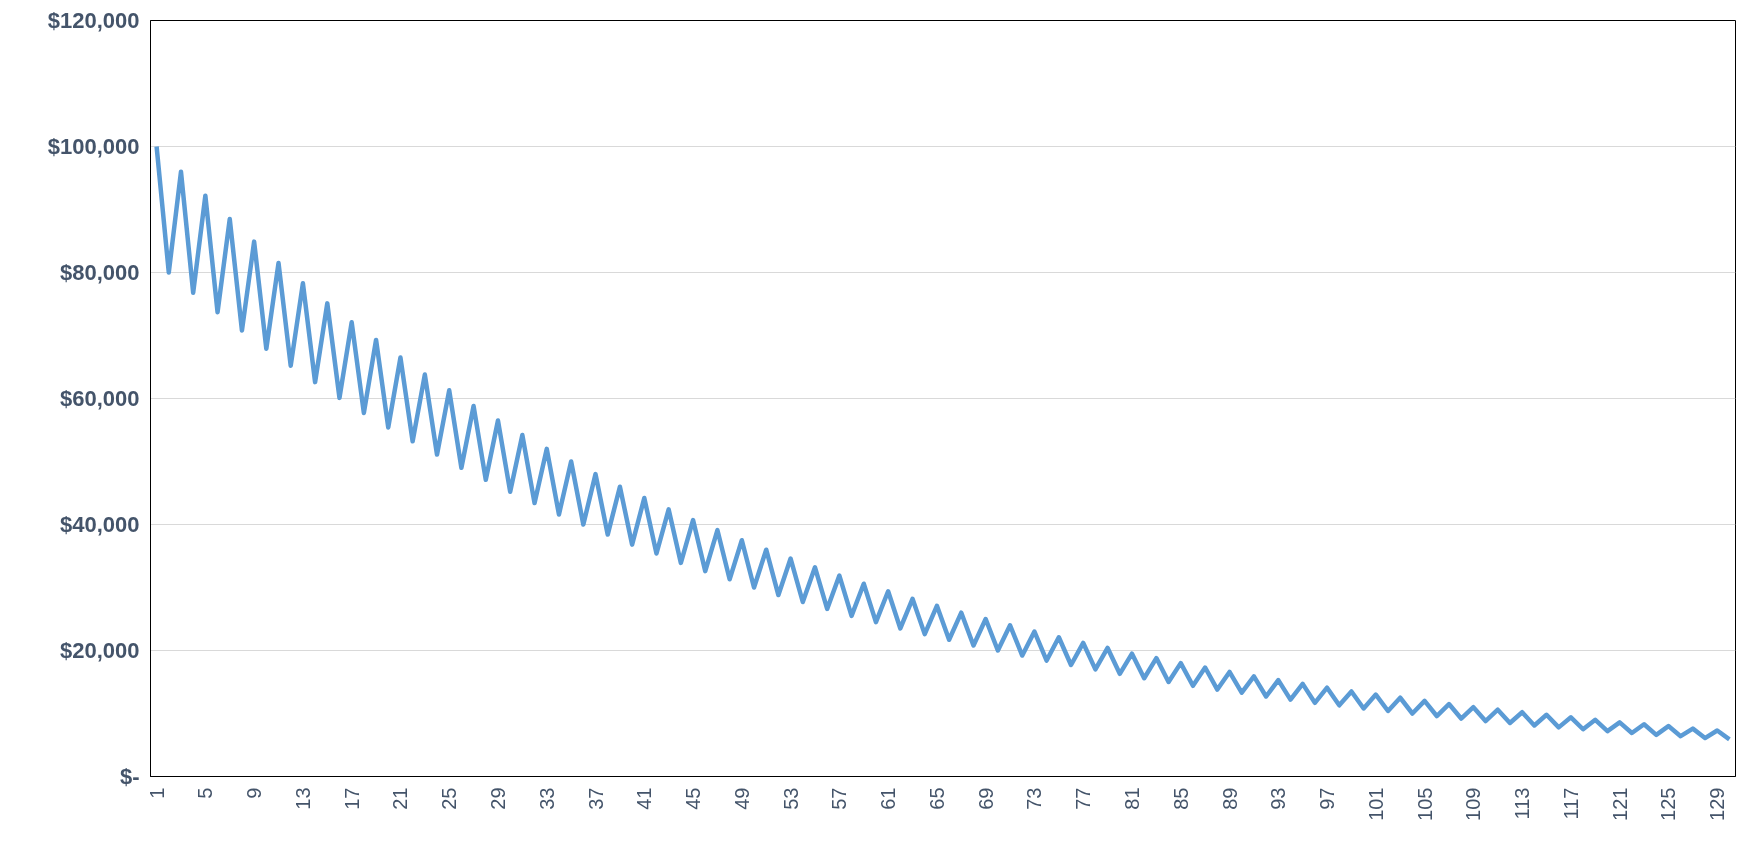 The height and width of the screenshot is (846, 1750). What do you see at coordinates (693, 798) in the screenshot?
I see `x-tick-label: 45` at bounding box center [693, 798].